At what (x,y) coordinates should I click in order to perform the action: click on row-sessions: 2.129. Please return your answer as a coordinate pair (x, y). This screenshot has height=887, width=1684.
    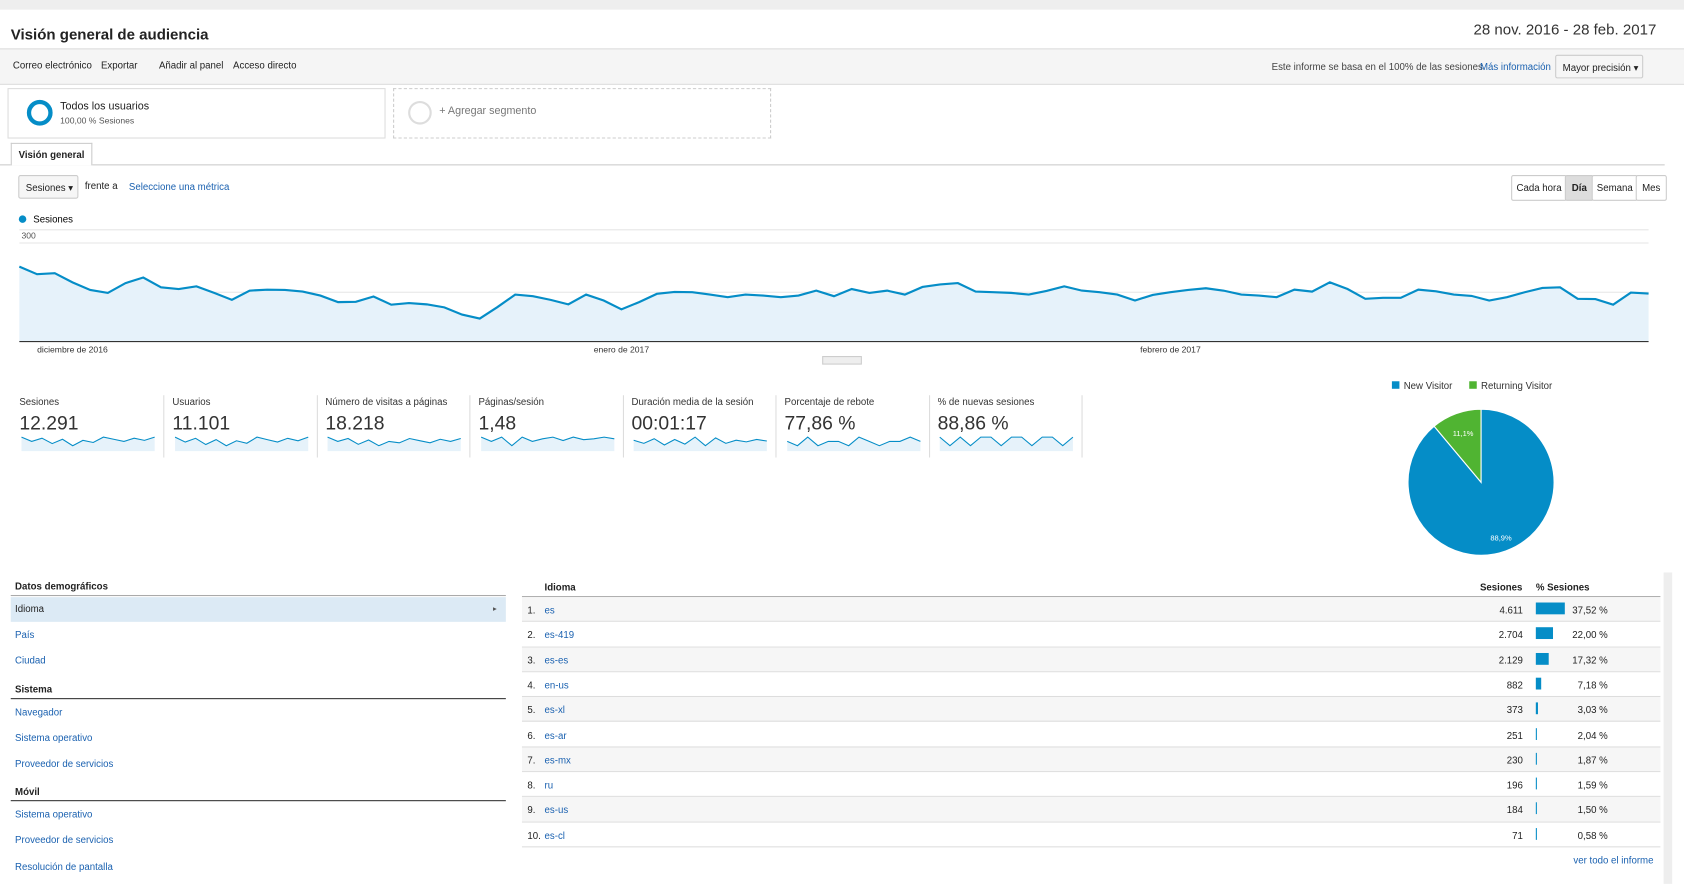
    Looking at the image, I should click on (1510, 660).